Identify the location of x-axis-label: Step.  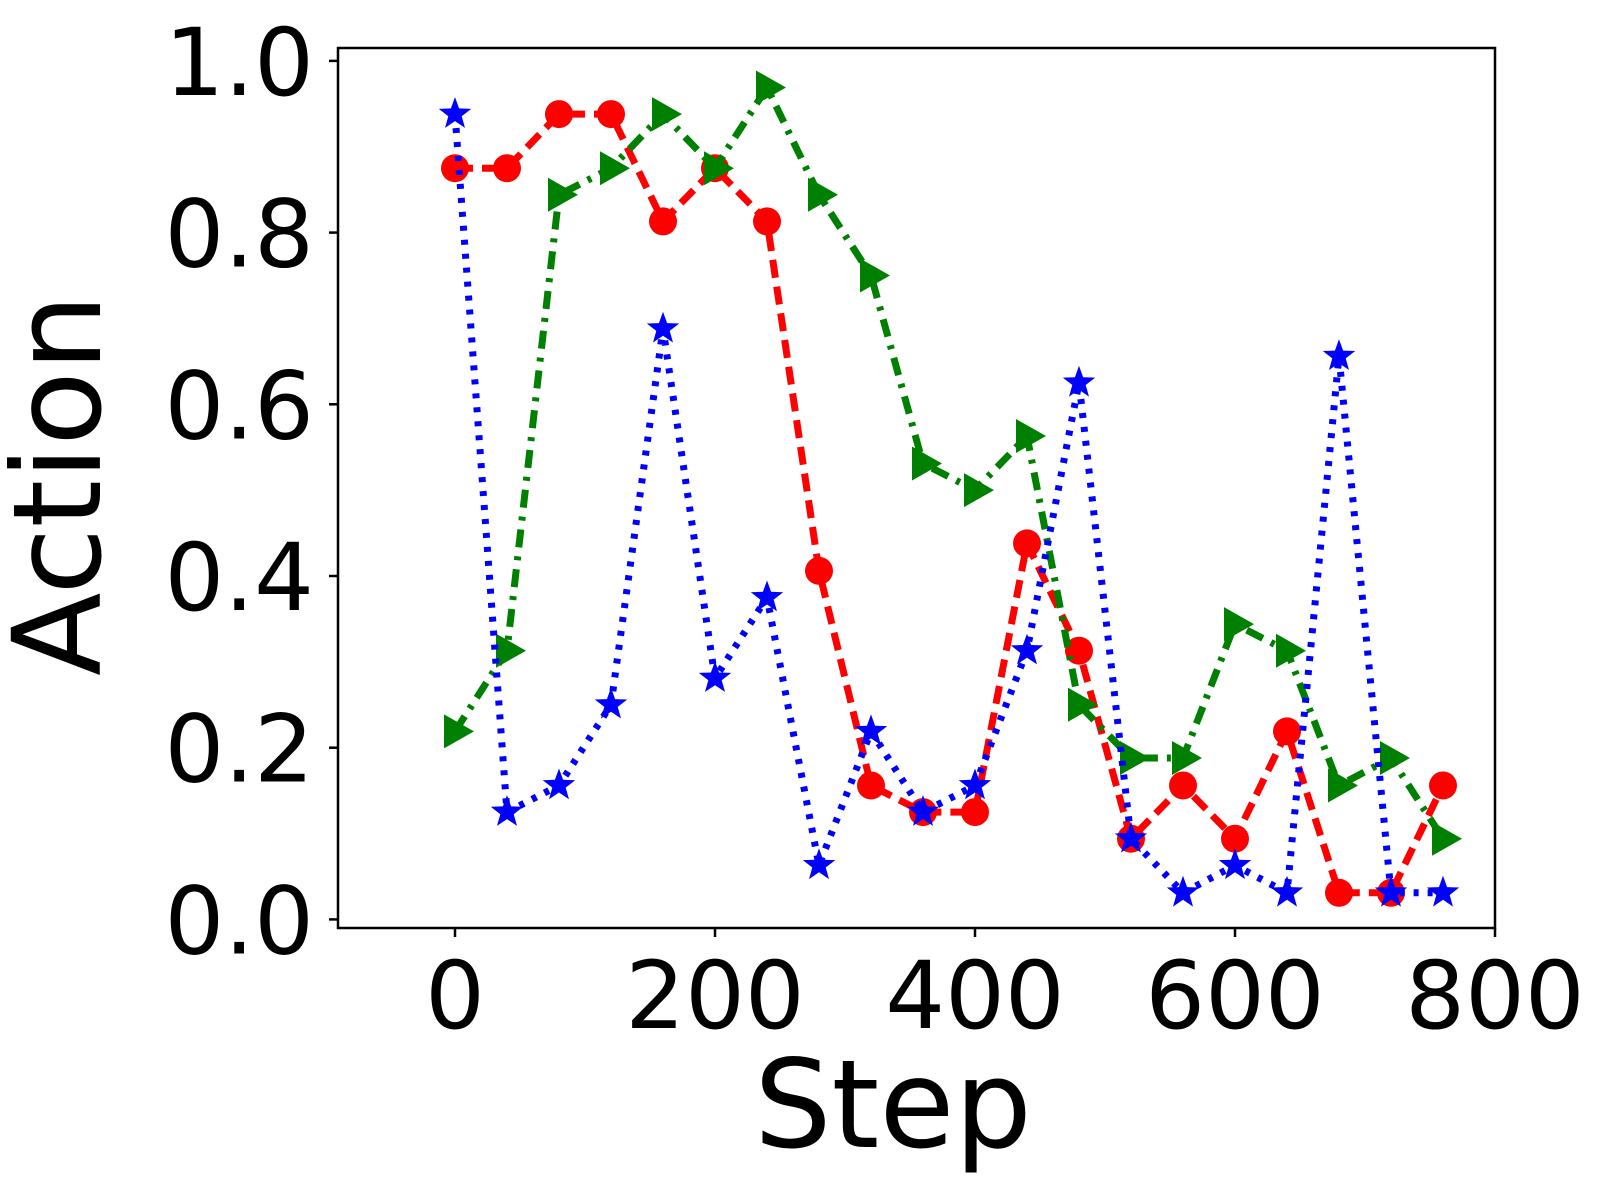
(893, 1105).